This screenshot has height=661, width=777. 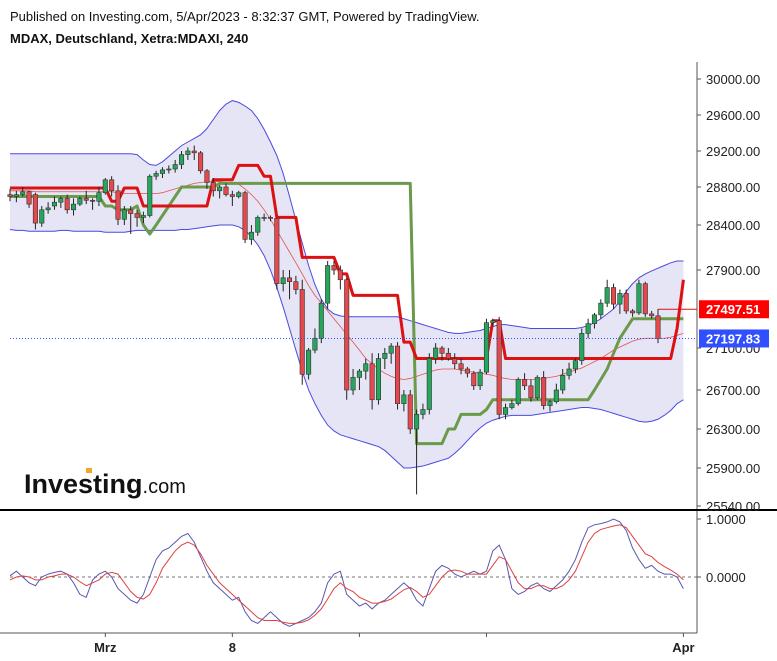 What do you see at coordinates (129, 38) in the screenshot?
I see `instrument-line: MDAX, Deutschland, Xetra:MDAXI, 240` at bounding box center [129, 38].